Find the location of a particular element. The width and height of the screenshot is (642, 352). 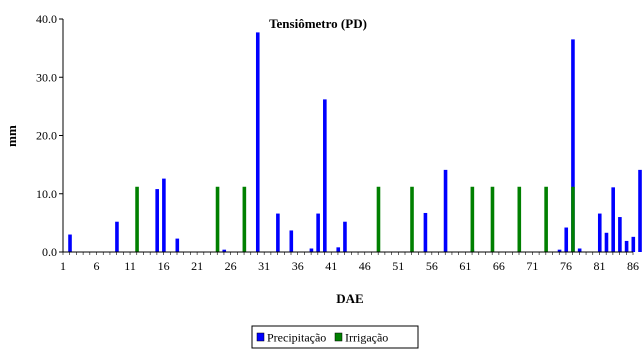

x-tick-label: 71 is located at coordinates (532, 266).